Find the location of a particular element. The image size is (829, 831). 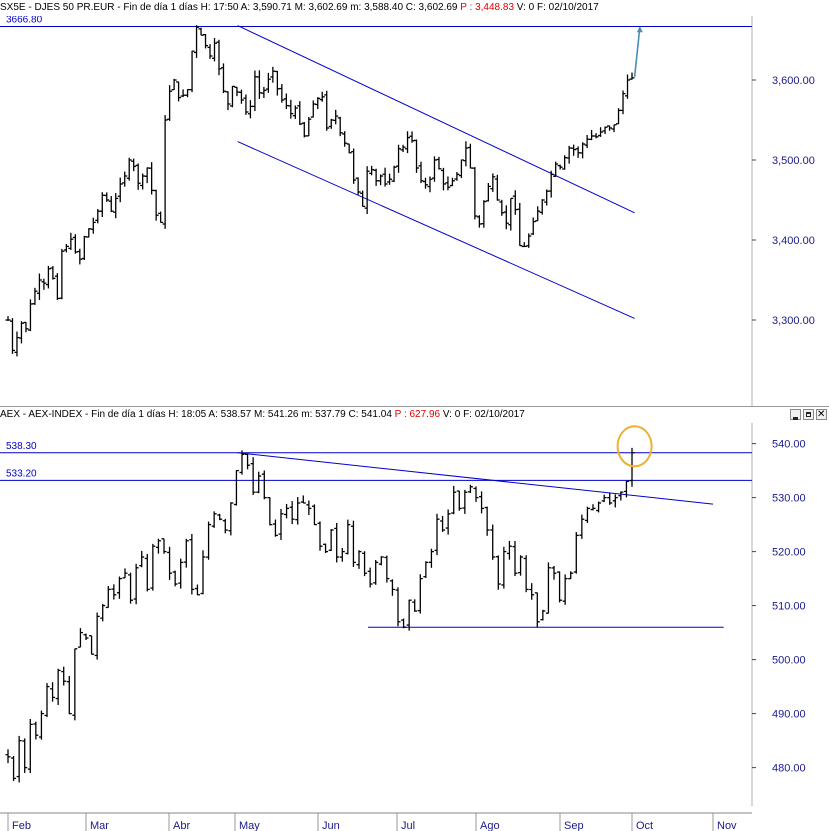

bottom-y-tick-label: 530.00 is located at coordinates (789, 499).